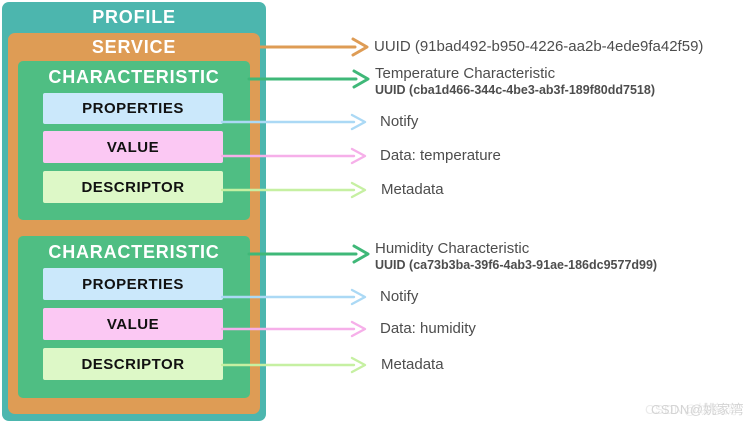 The image size is (750, 423). I want to click on value-box-2: VALUE, so click(133, 324).